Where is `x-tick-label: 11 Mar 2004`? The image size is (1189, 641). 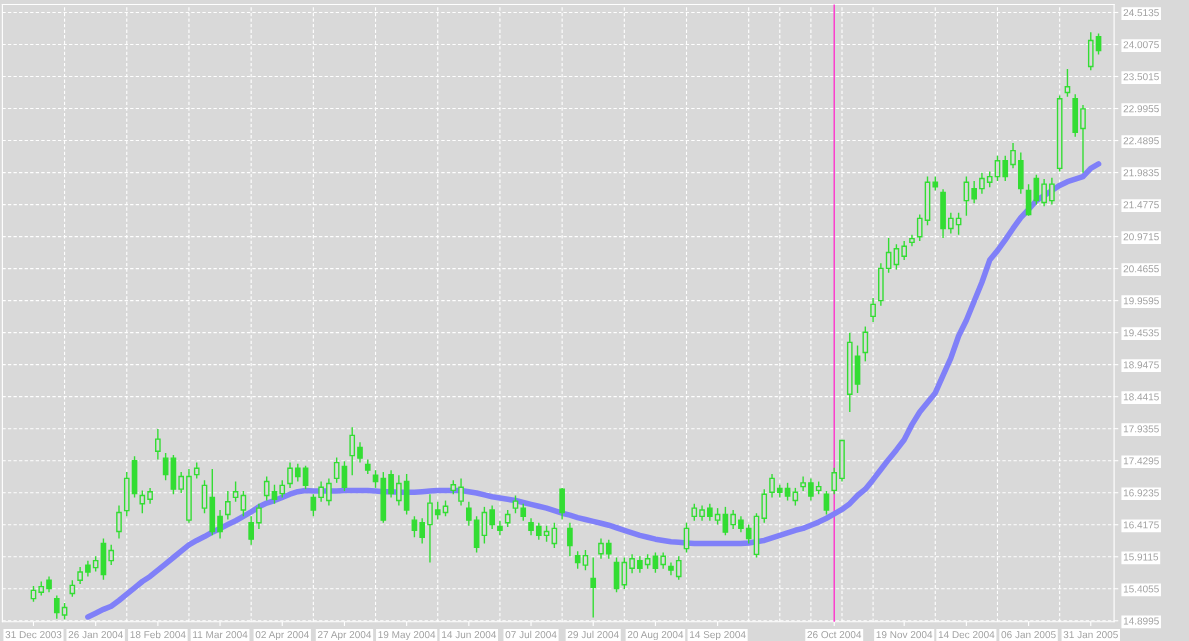
x-tick-label: 11 Mar 2004 is located at coordinates (220, 635).